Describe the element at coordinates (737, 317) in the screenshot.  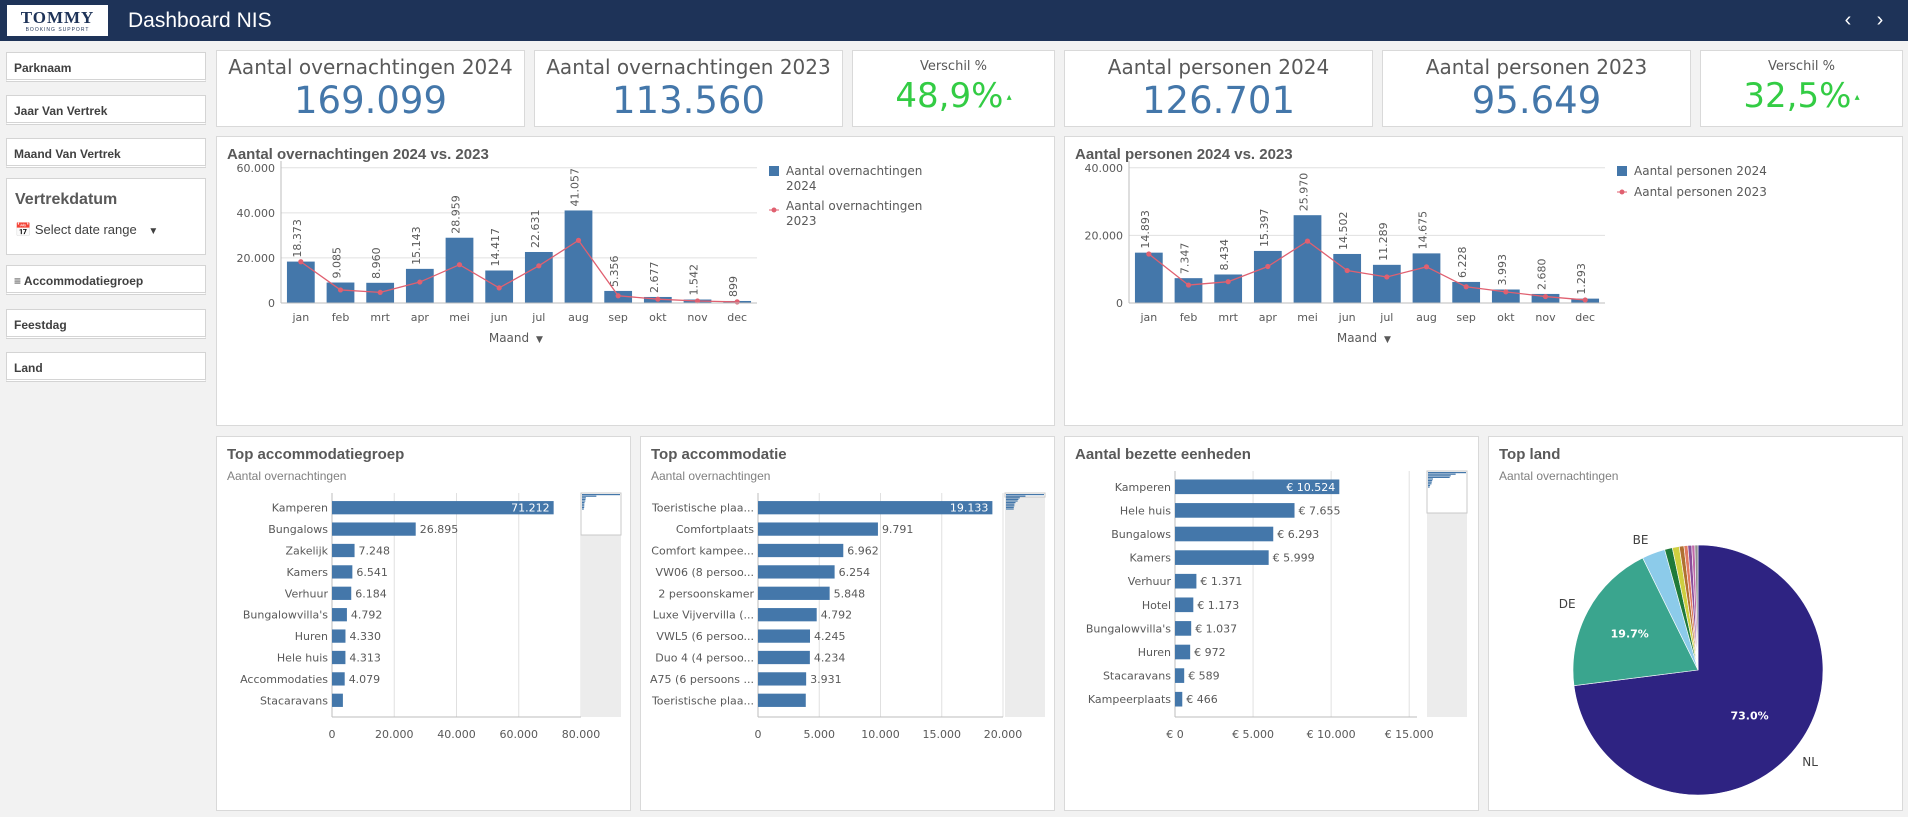
I see `x-tick-label: dec` at that location.